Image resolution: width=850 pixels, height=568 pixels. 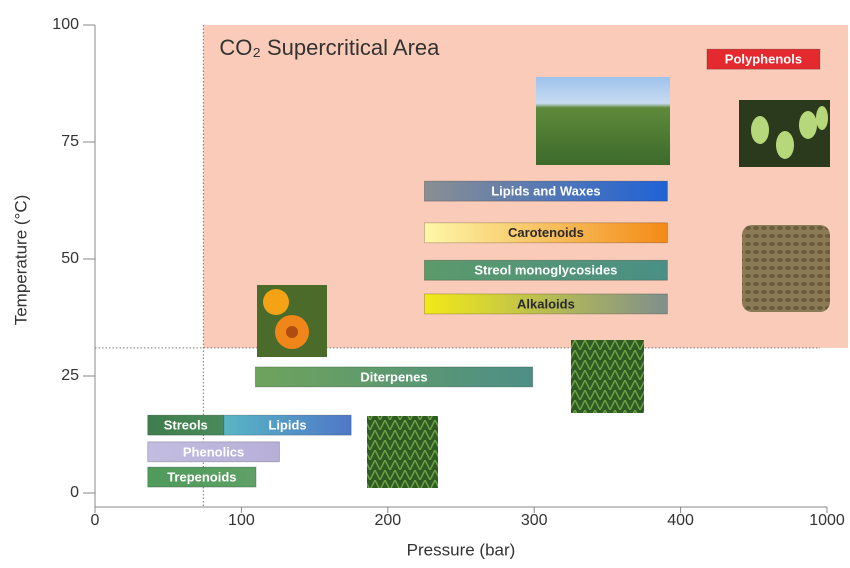 I want to click on calendula-flowers, so click(x=286, y=319).